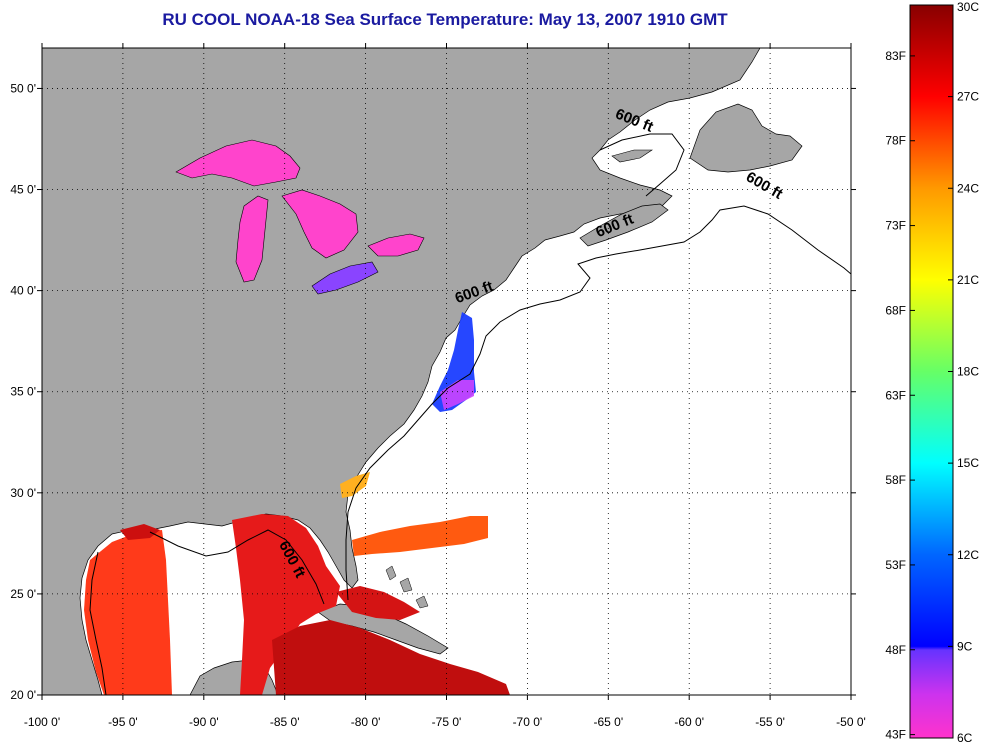  Describe the element at coordinates (23, 291) in the screenshot. I see `lat-tick-label: 40 0'` at that location.